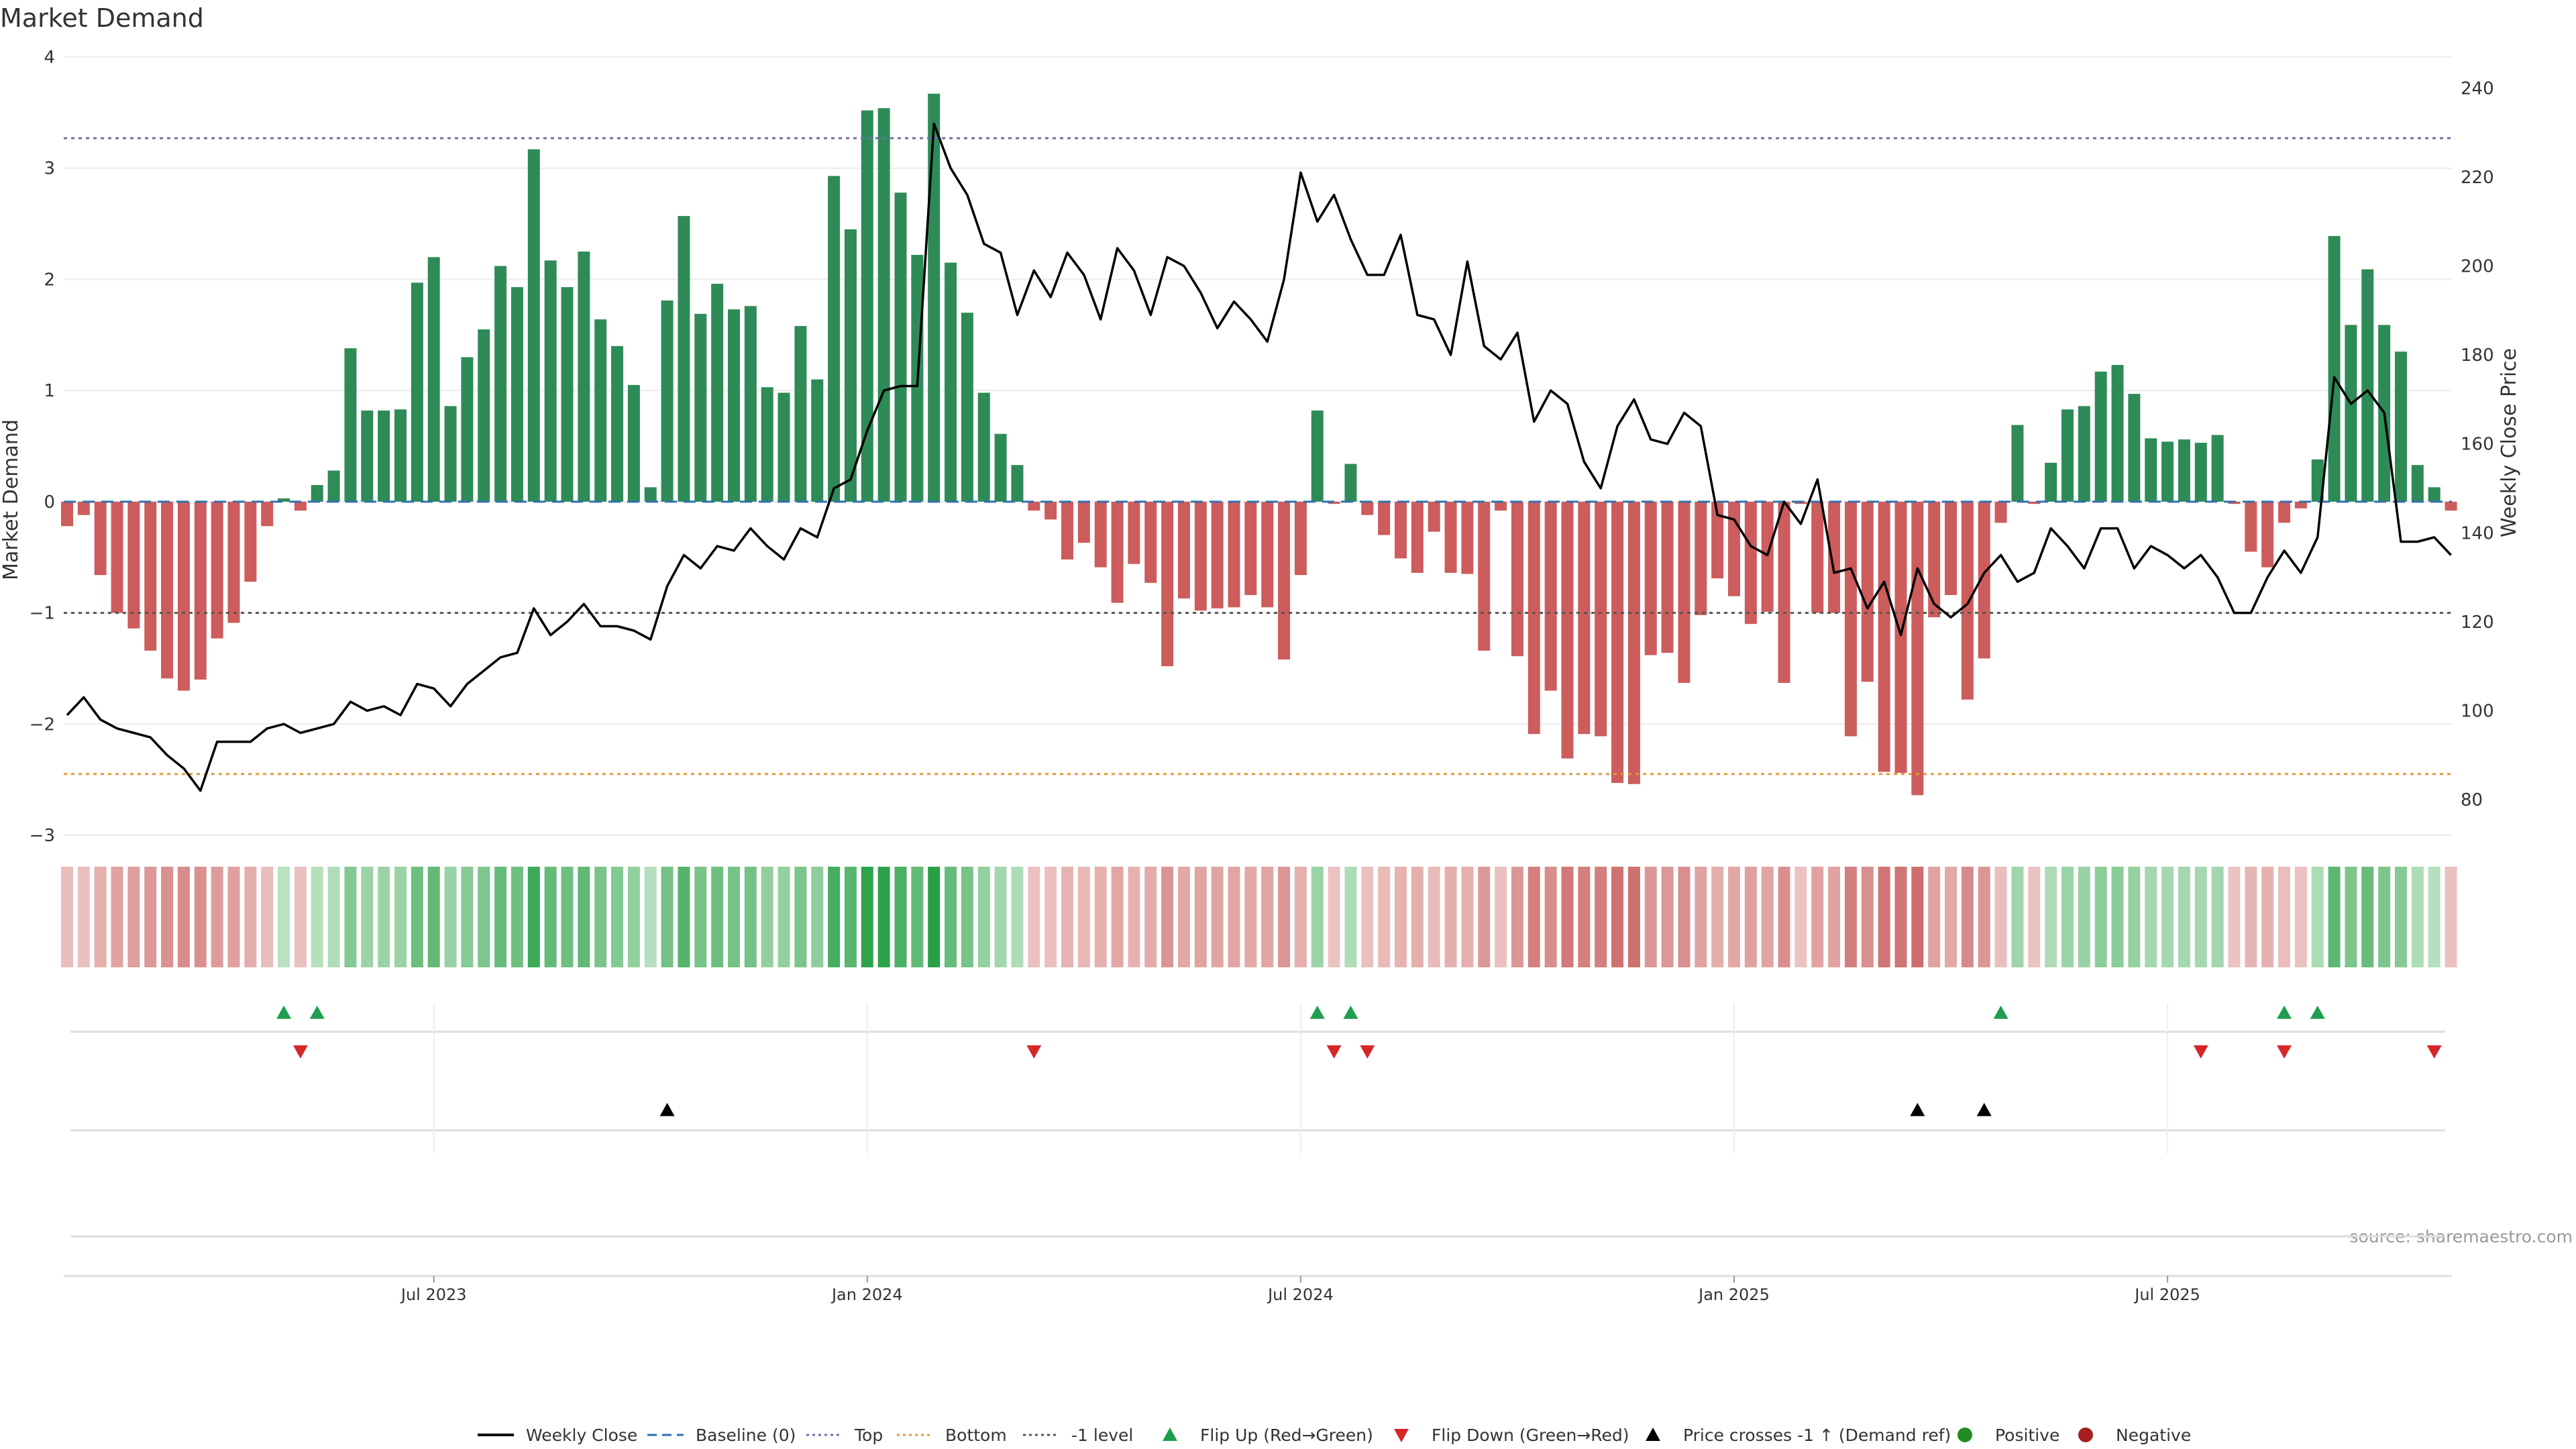 Image resolution: width=2576 pixels, height=1449 pixels. I want to click on legend-item-1: Baseline (0), so click(721, 1435).